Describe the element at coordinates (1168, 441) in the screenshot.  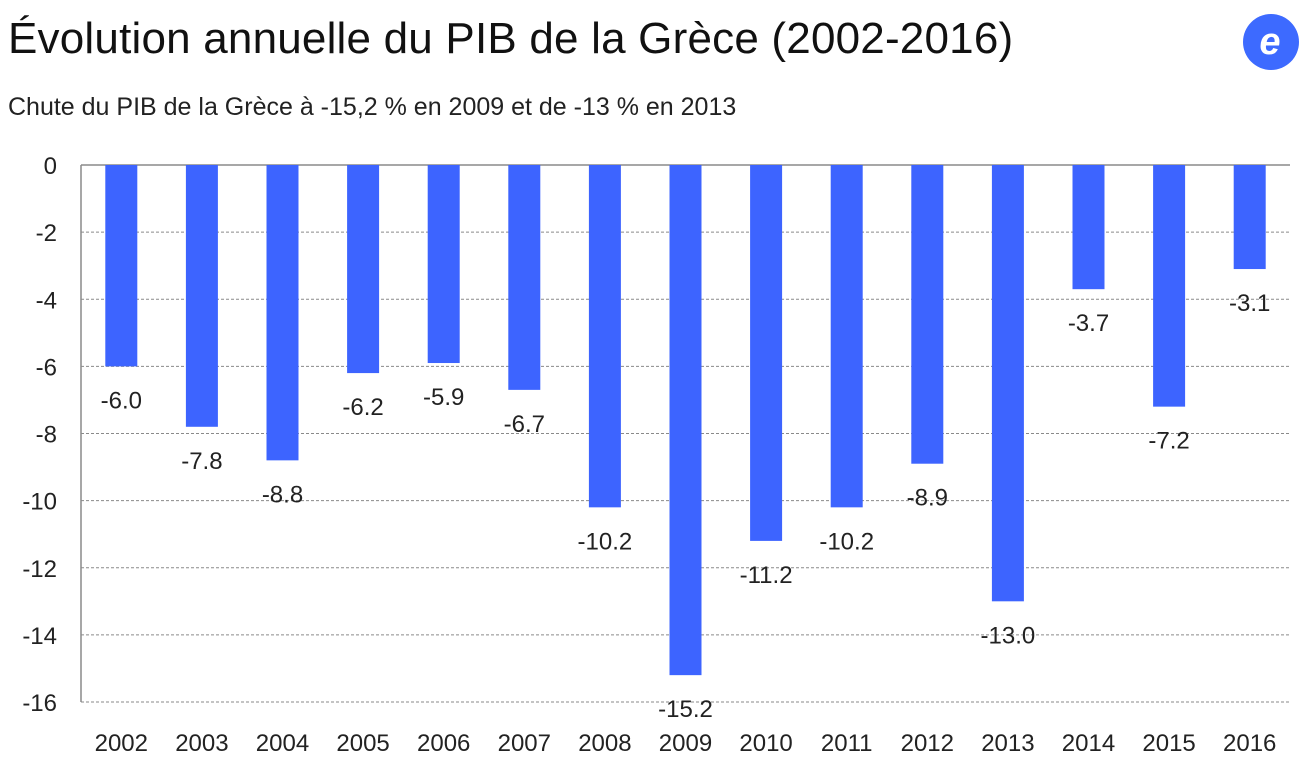
I see `data-label: -7.2` at that location.